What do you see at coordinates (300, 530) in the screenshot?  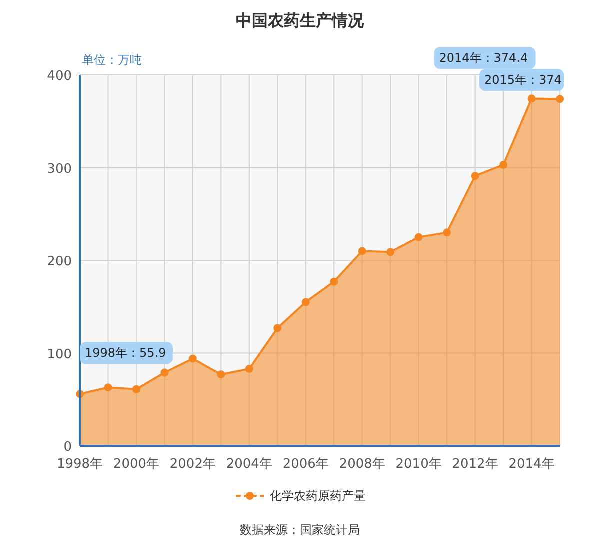 I see `source-note: 数据来源：国家统计局` at bounding box center [300, 530].